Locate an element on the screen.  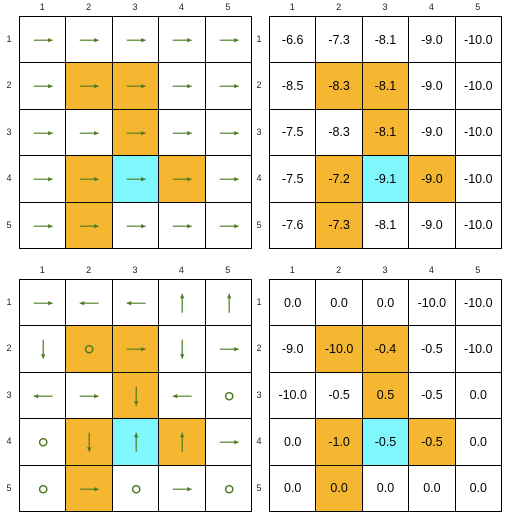
grid-cell: -6.6 is located at coordinates (293, 40).